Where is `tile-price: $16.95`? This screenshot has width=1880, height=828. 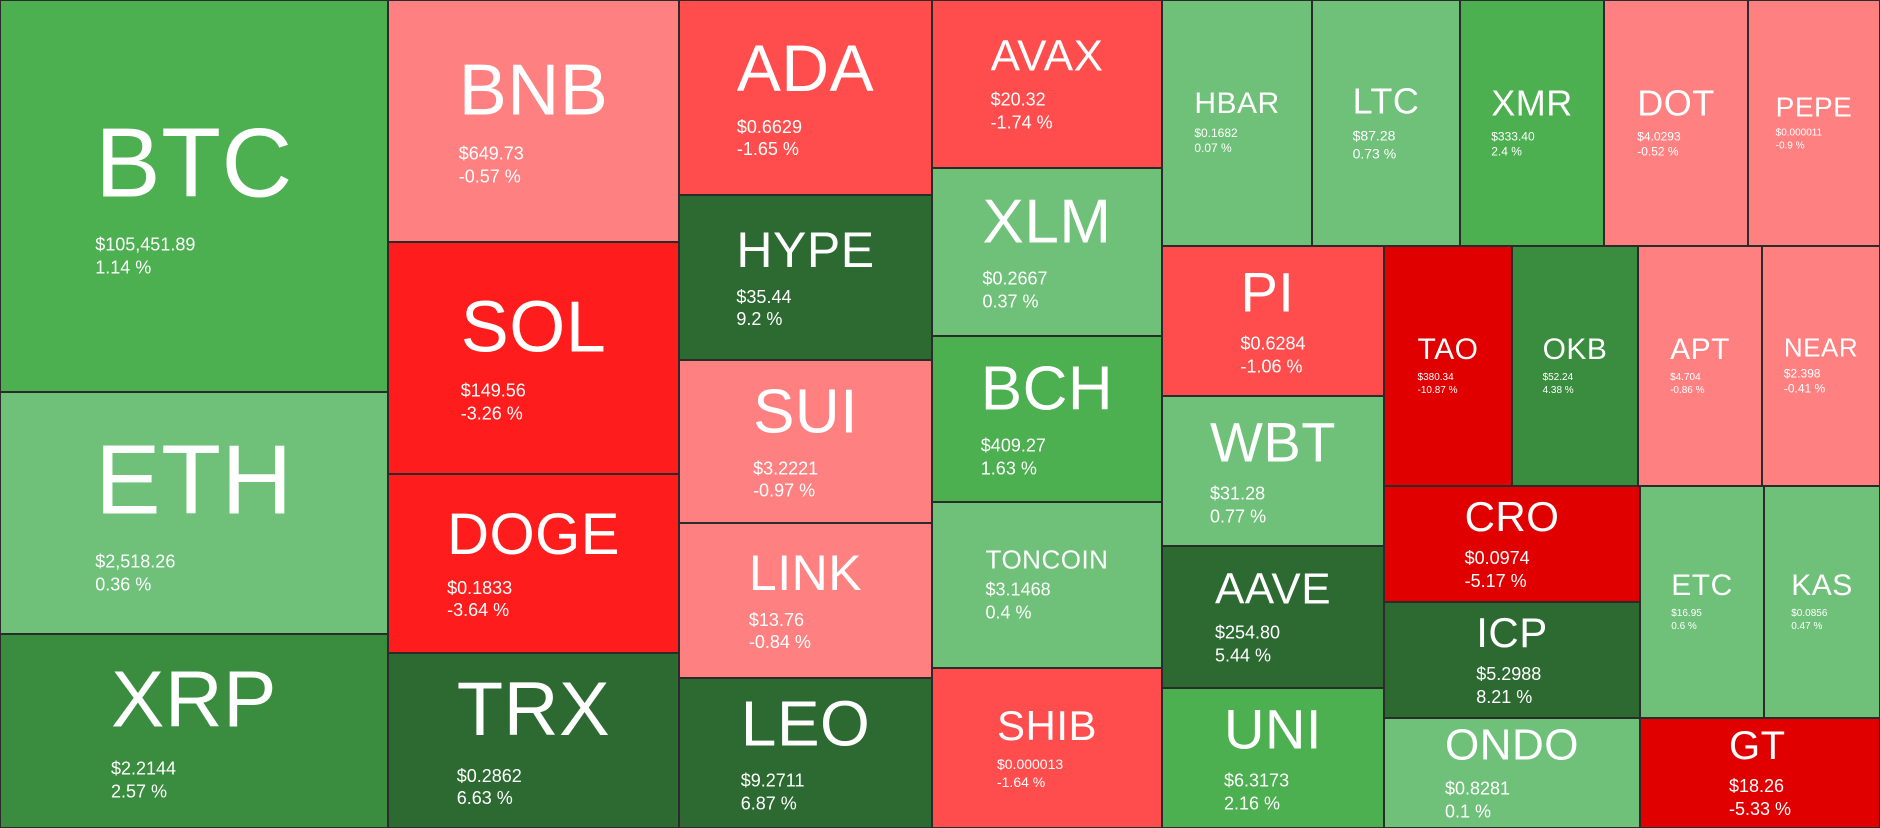
tile-price: $16.95 is located at coordinates (1686, 613).